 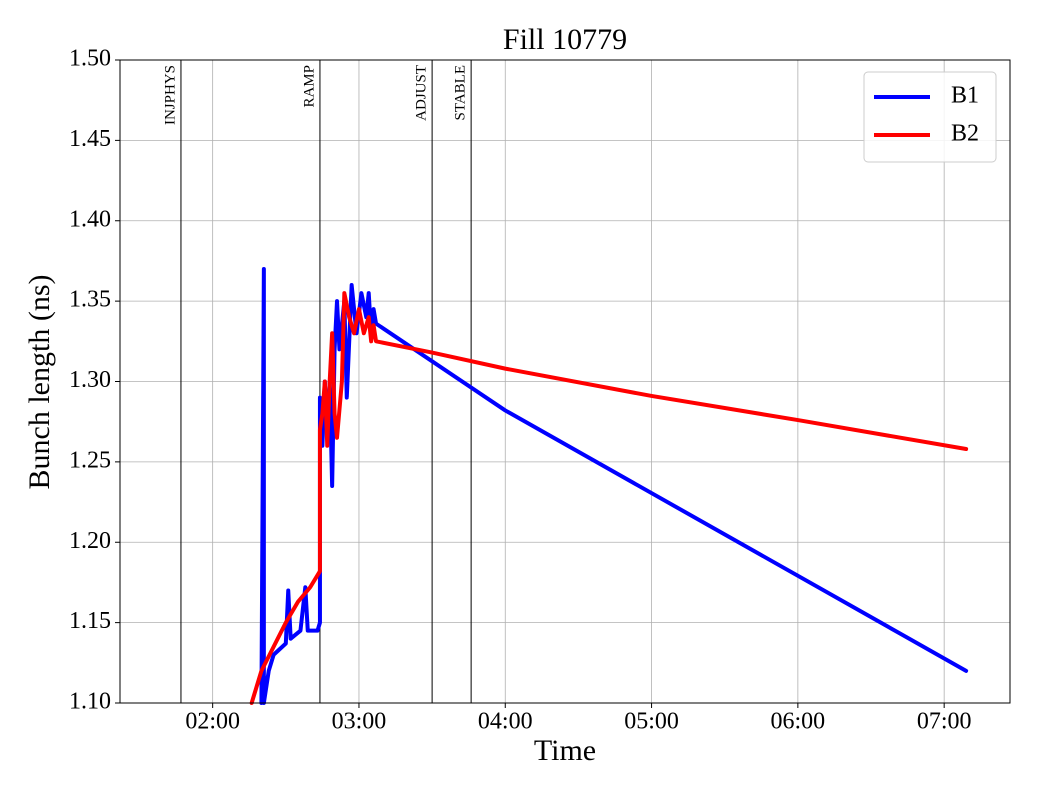 I want to click on event-label: ADJUST, so click(x=422, y=93).